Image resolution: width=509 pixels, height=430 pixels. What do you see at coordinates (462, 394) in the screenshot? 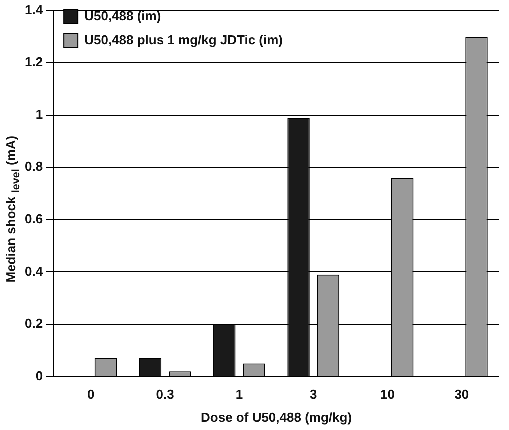
I see `x-tick-label: 30` at bounding box center [462, 394].